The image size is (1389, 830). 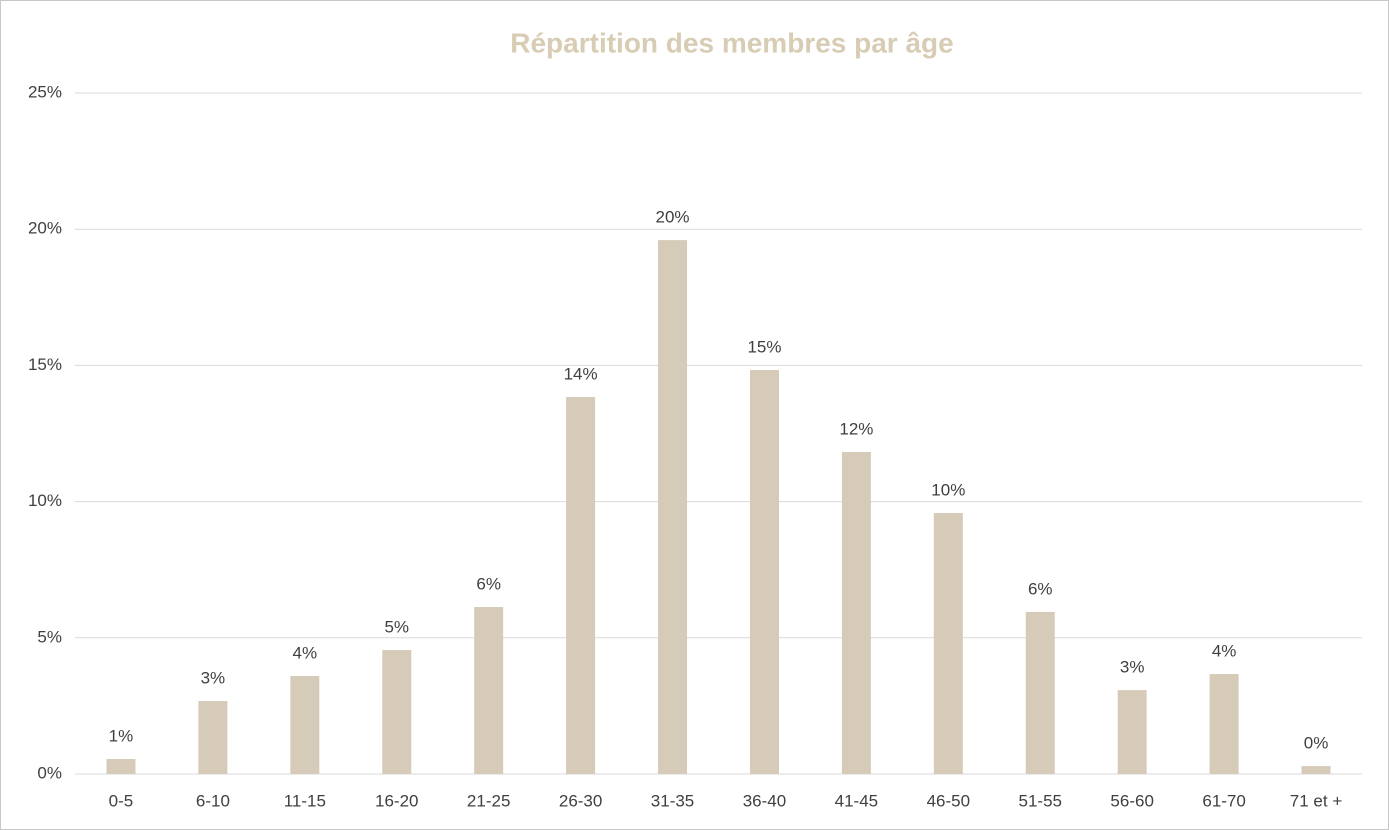 I want to click on data-label: 0%, so click(x=1316, y=743).